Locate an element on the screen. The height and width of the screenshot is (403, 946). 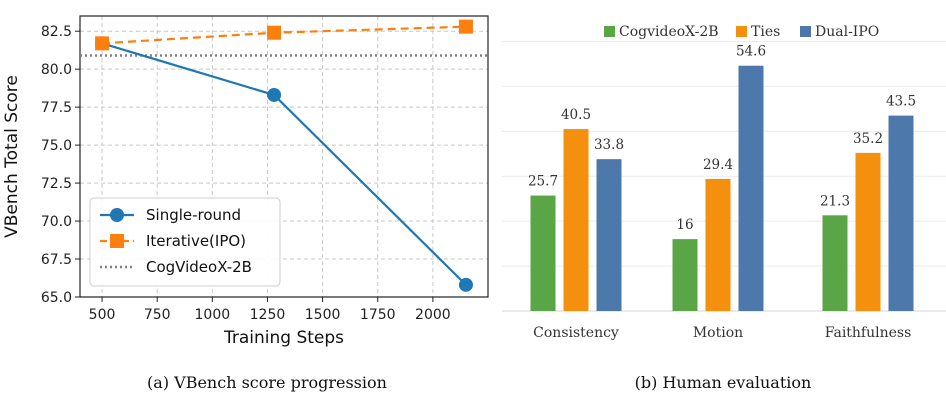
y-tick-label: 80.0 is located at coordinates (56, 70).